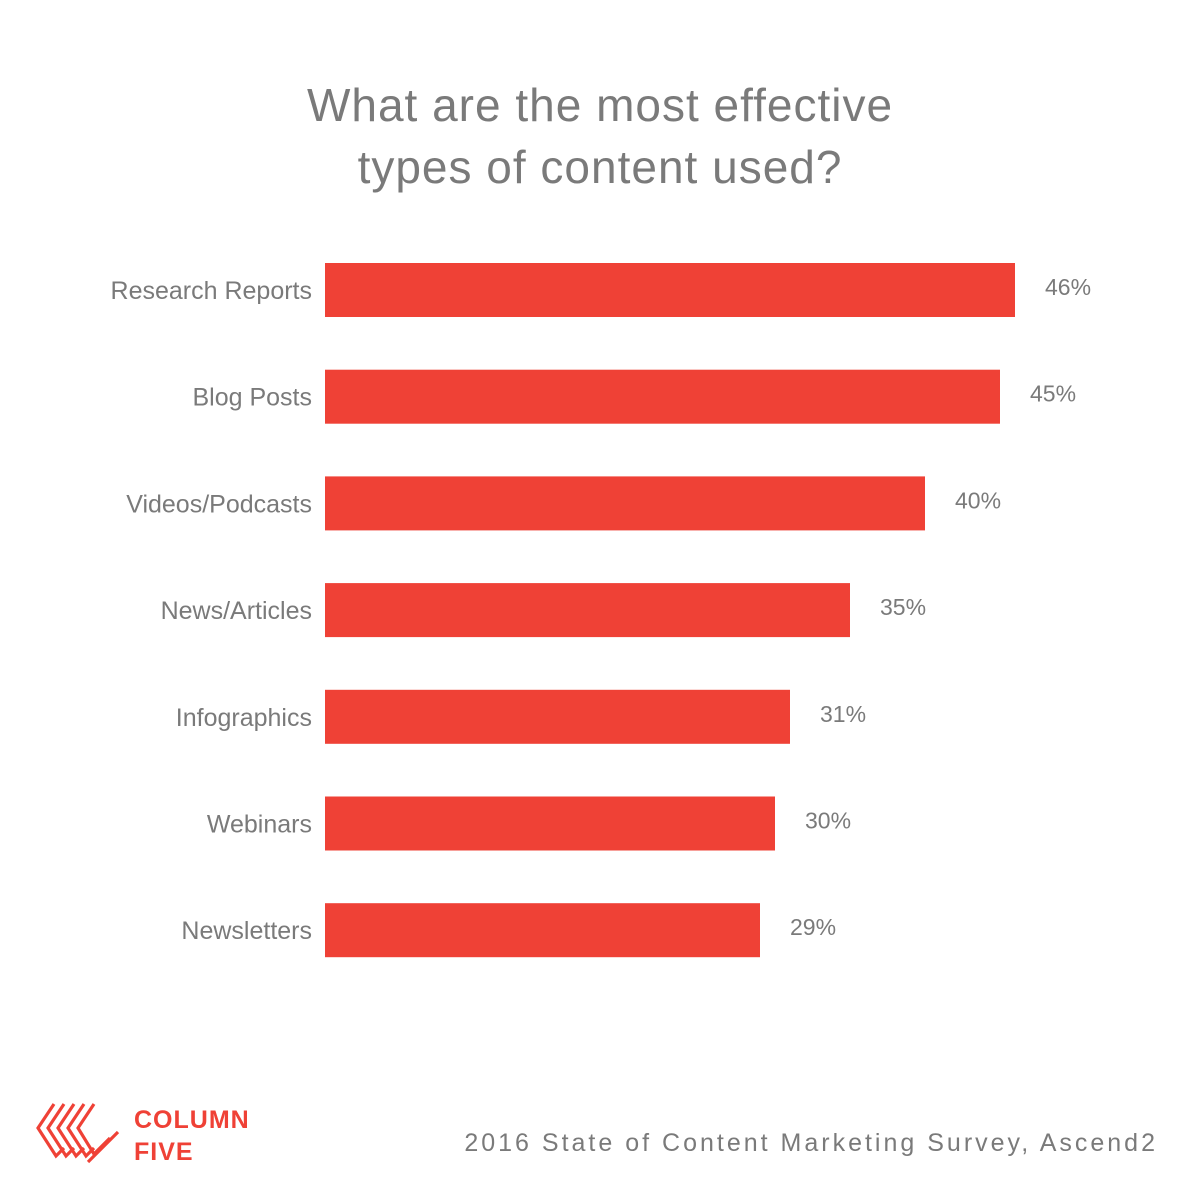 Image resolution: width=1200 pixels, height=1200 pixels. What do you see at coordinates (828, 821) in the screenshot?
I see `value-label: 30%` at bounding box center [828, 821].